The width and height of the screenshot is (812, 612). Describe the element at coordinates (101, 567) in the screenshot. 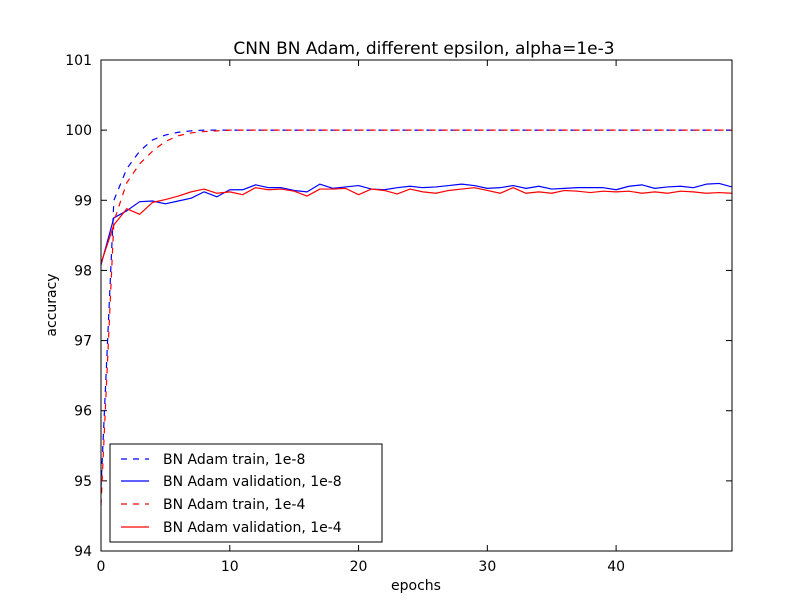

I see `x-tick-label: 0` at that location.